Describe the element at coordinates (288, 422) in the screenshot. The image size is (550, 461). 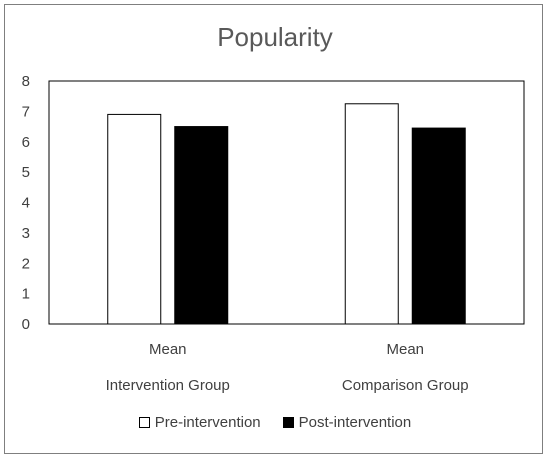
I see `legend-swatch-post` at that location.